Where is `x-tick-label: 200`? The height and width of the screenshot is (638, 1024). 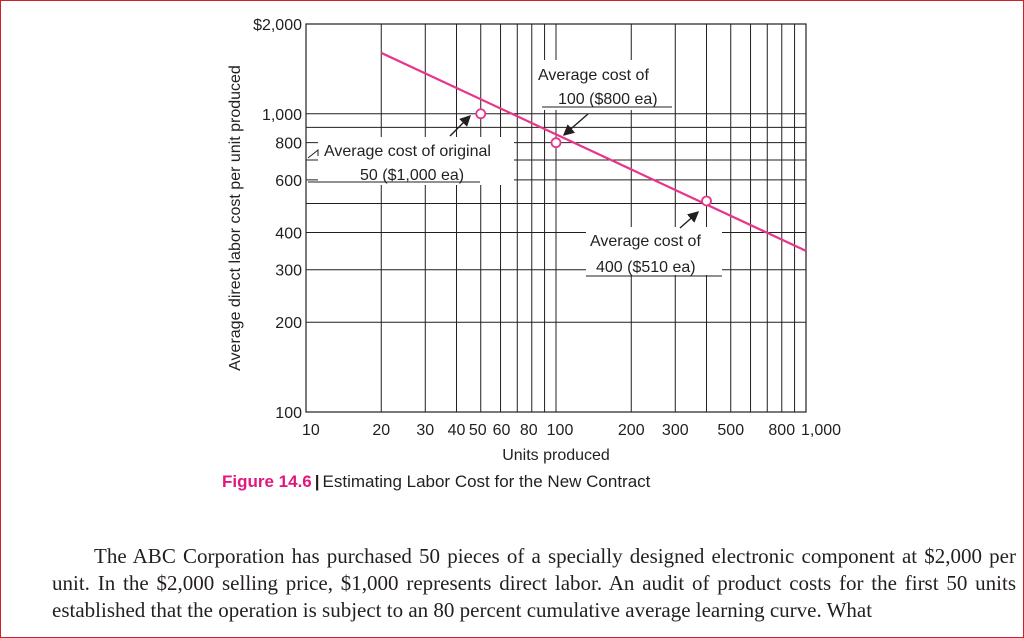
x-tick-label: 200 is located at coordinates (631, 430).